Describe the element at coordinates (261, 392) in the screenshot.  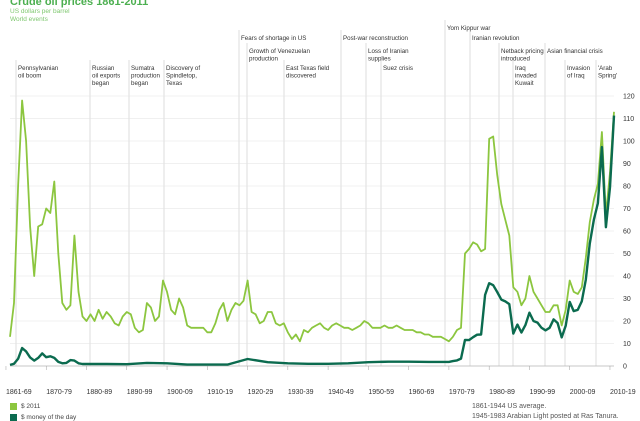
I see `x-tick-label: 1920-29` at that location.